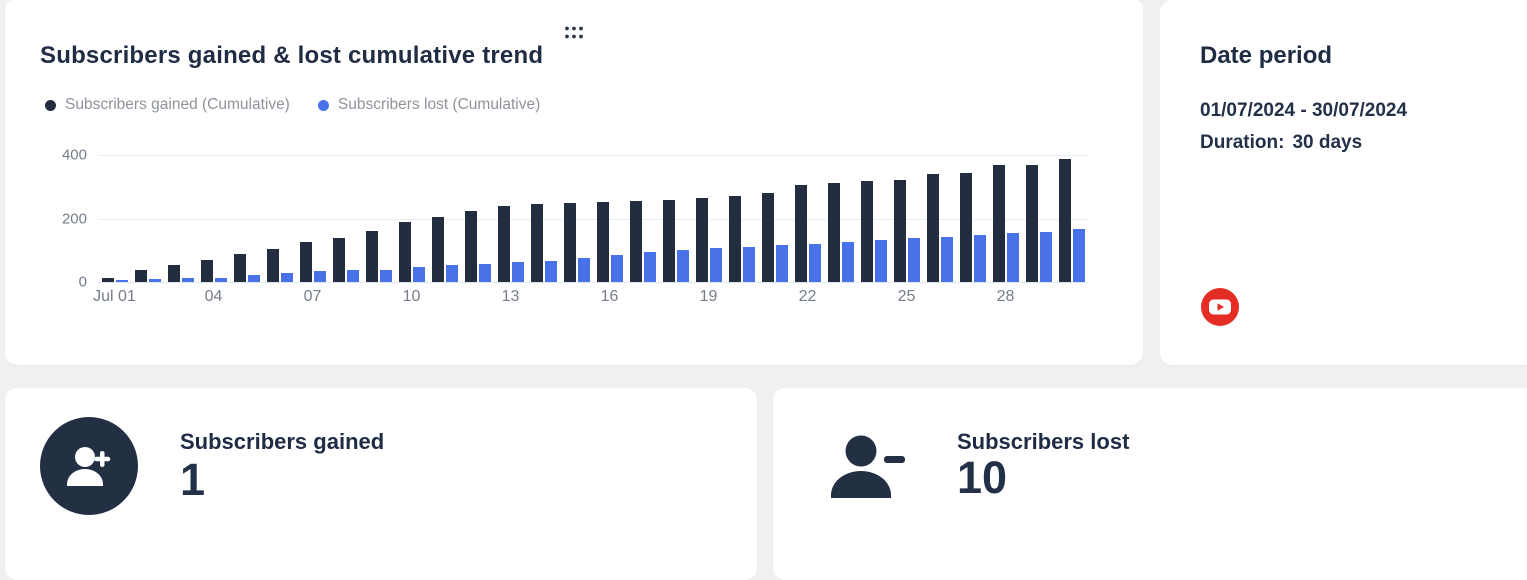 The width and height of the screenshot is (1527, 580). Describe the element at coordinates (590, 299) in the screenshot. I see `x-axis-labels: Jul 01 04 07 10 13 16 19 22 25 28` at that location.